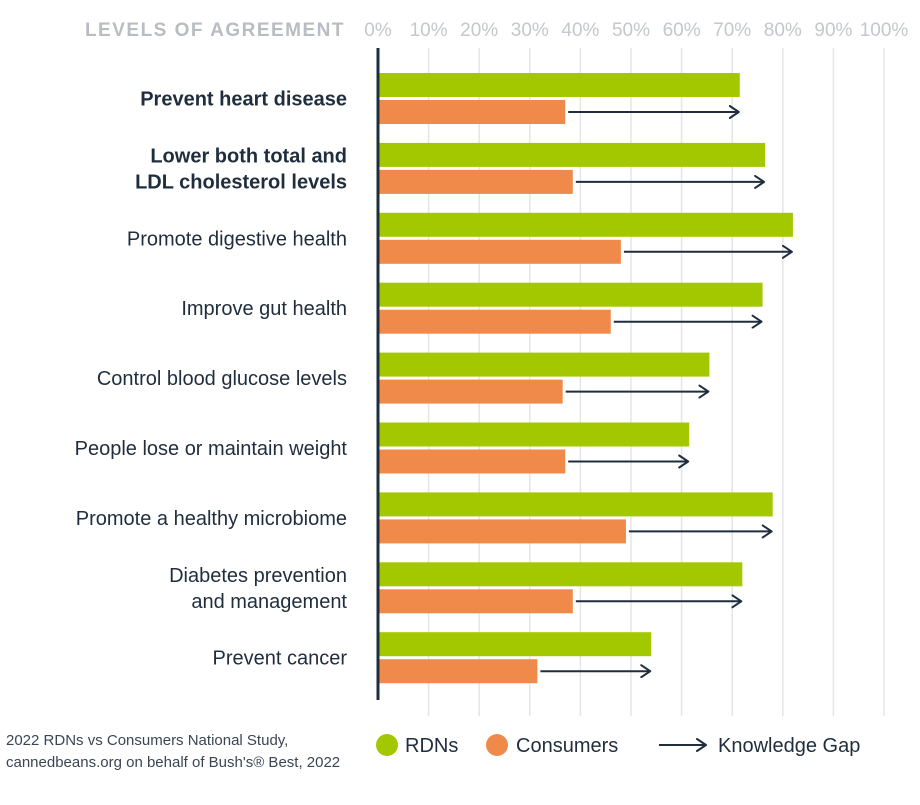  I want to click on category-label: Prevent cancer, so click(279, 659).